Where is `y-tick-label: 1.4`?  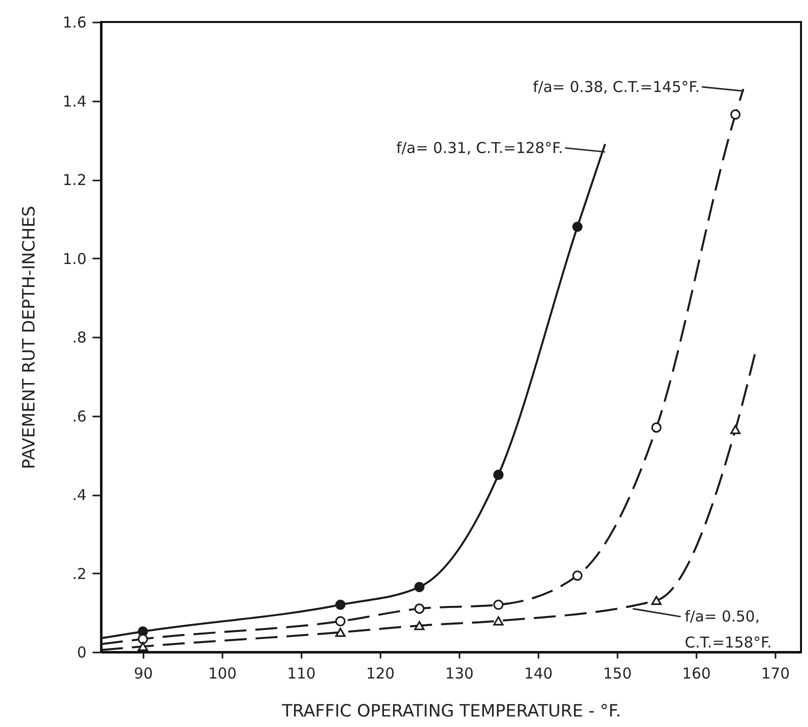 y-tick-label: 1.4 is located at coordinates (74, 101).